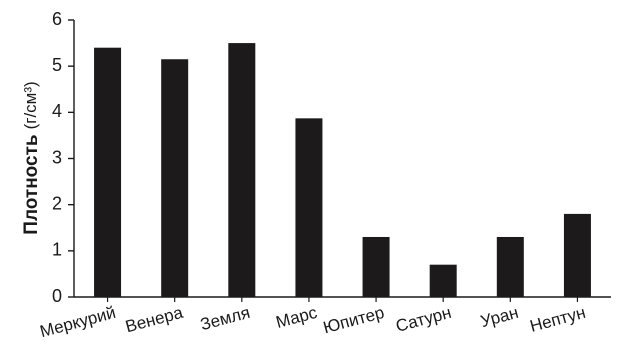 This screenshot has height=357, width=621. Describe the element at coordinates (57, 296) in the screenshot. I see `y-tick-label: 0` at that location.